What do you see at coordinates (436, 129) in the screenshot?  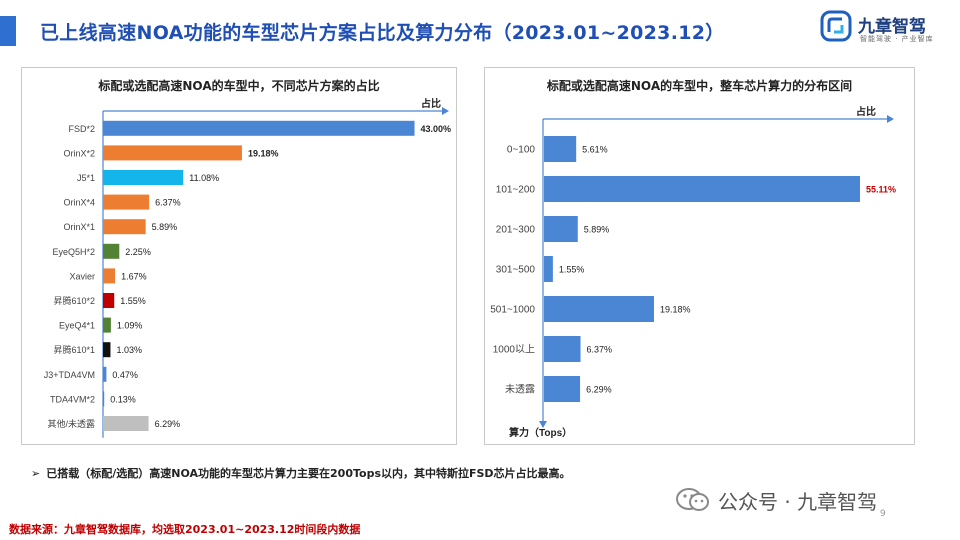 I see `data-label: 43.00%` at bounding box center [436, 129].